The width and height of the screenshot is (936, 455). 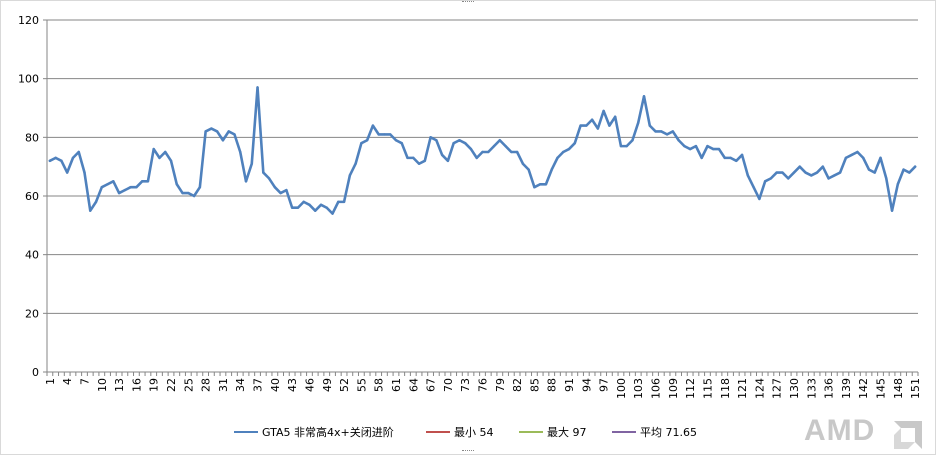 I want to click on x-tick-label: 97, so click(x=604, y=385).